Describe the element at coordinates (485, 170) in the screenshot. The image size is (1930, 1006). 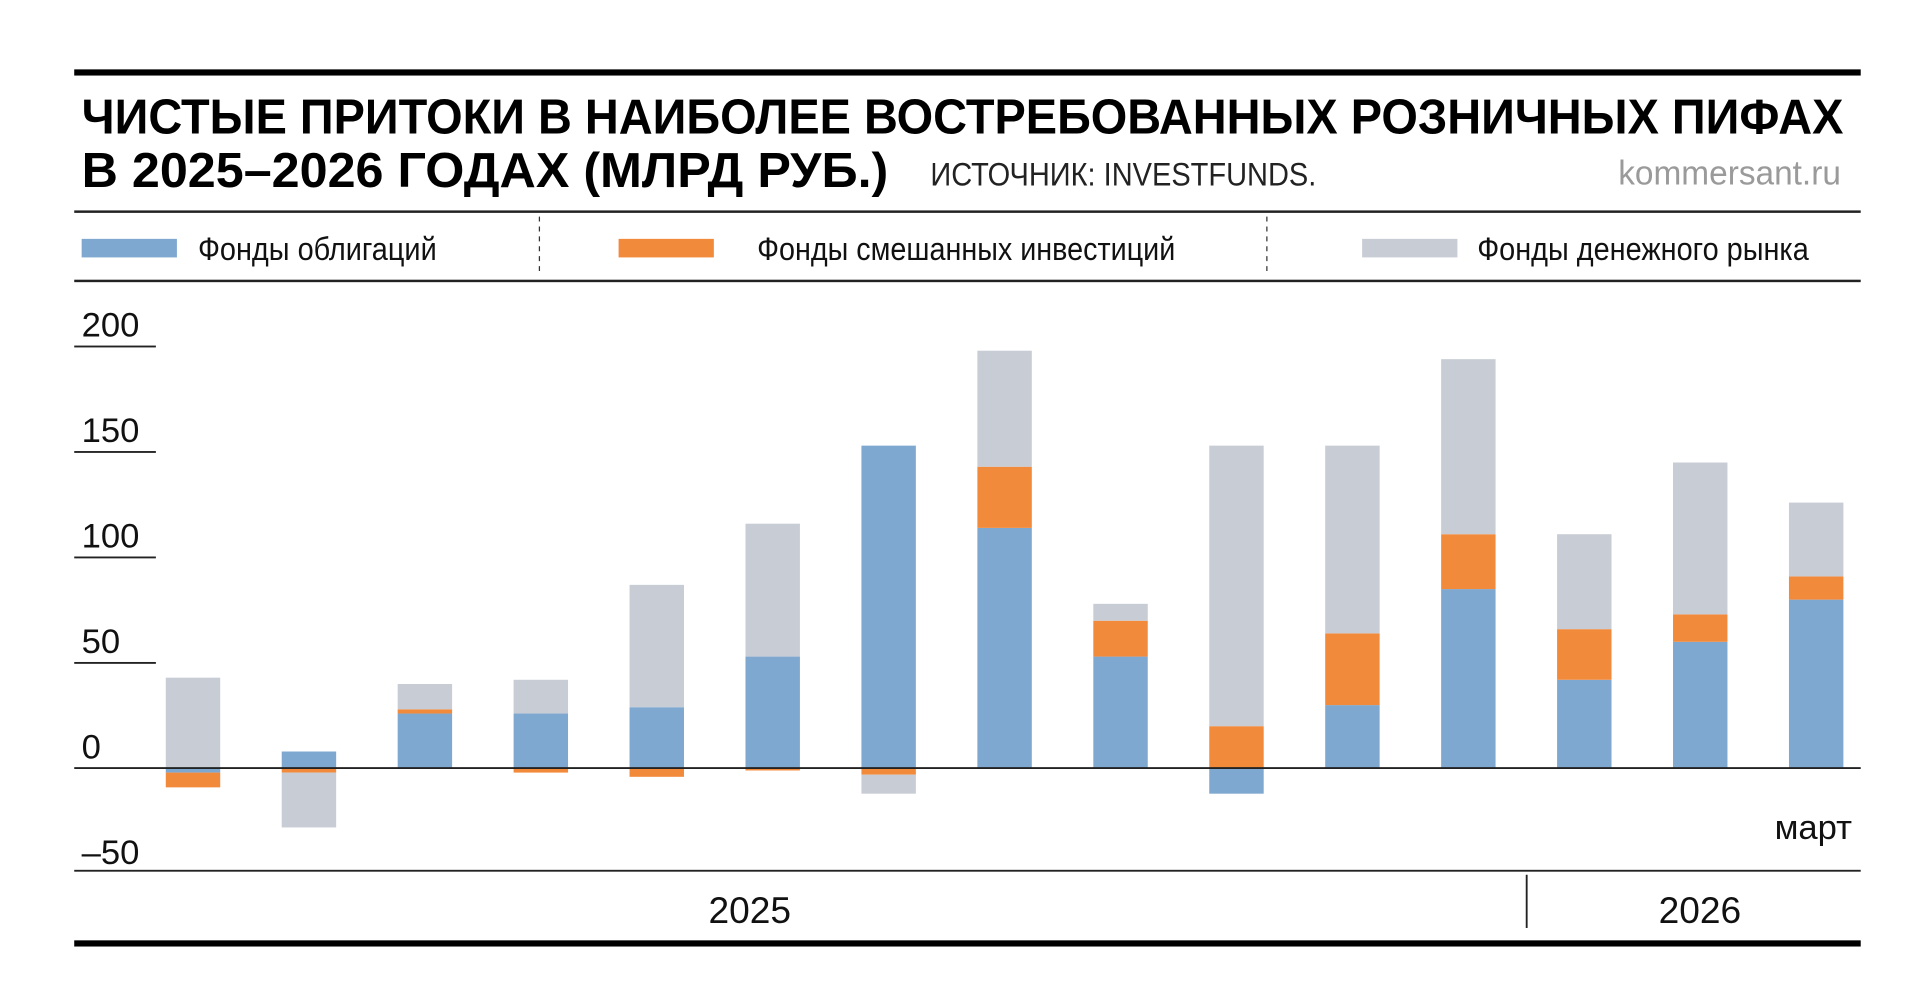
I see `title-line-2: В 2025–2026 ГОДАХ (МЛРД РУБ.)` at that location.